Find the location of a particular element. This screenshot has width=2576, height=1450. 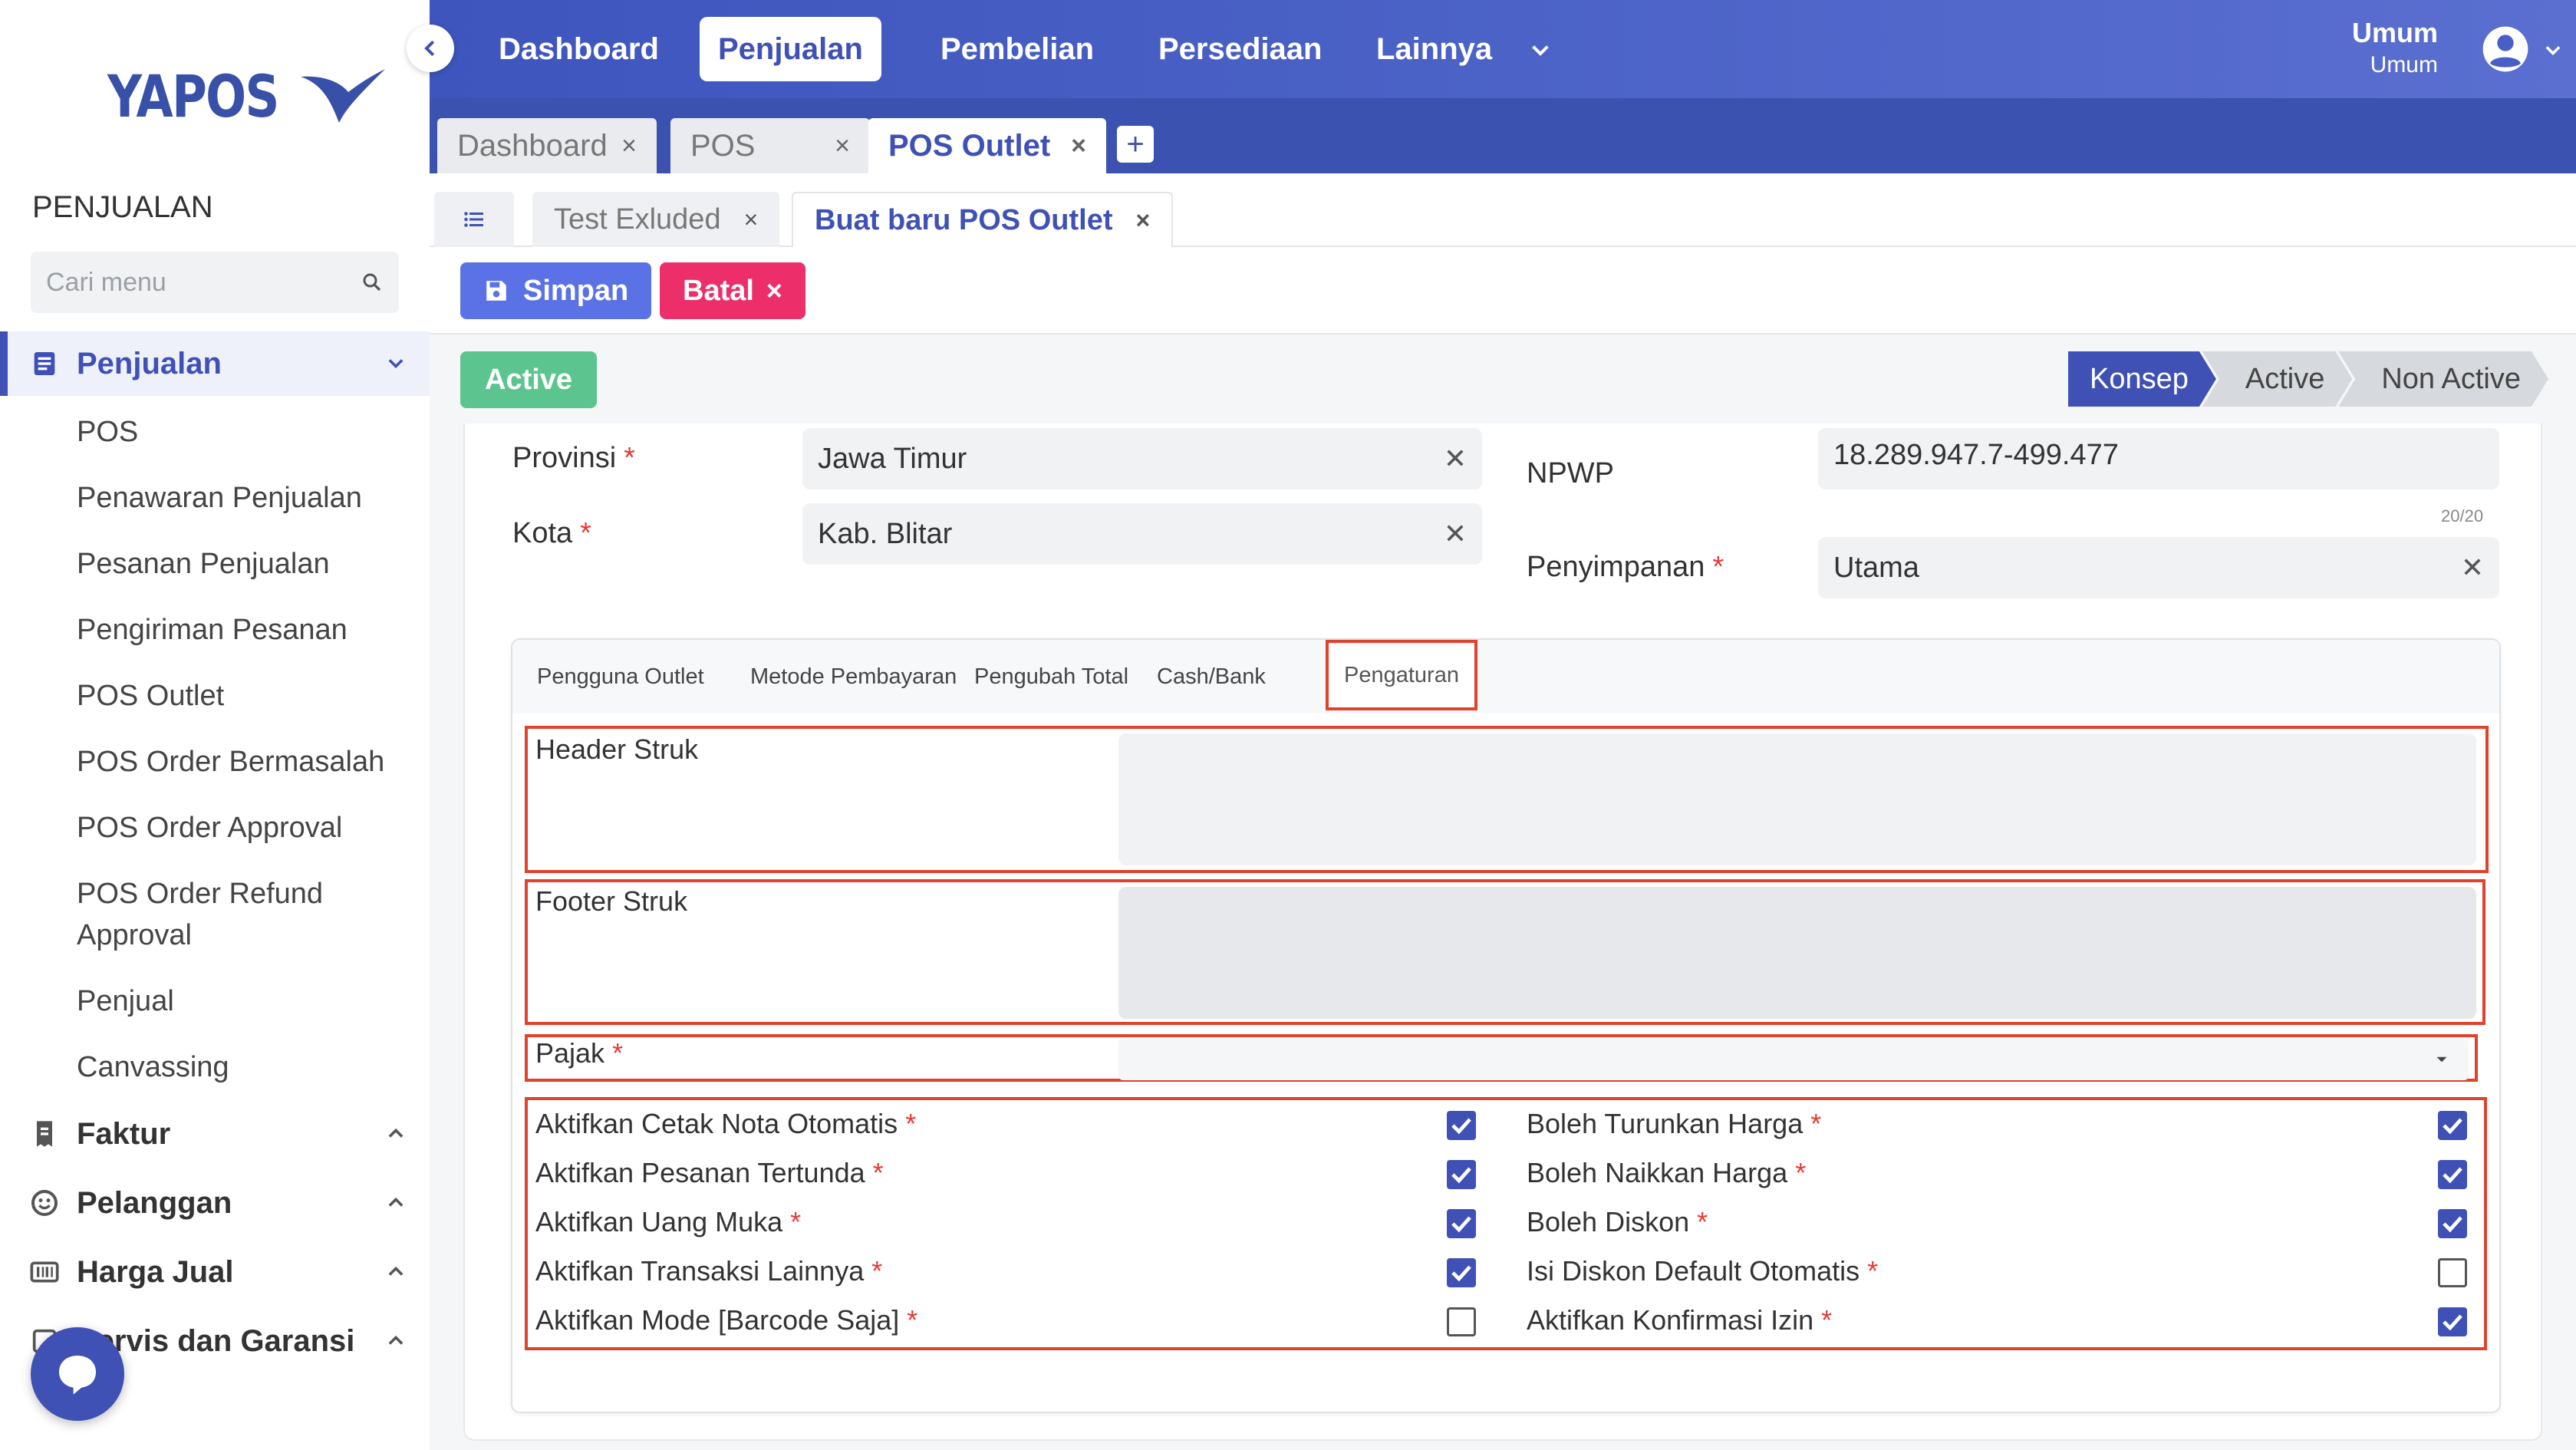

kota-field: Kab. Blitar ✕ is located at coordinates (1142, 534).